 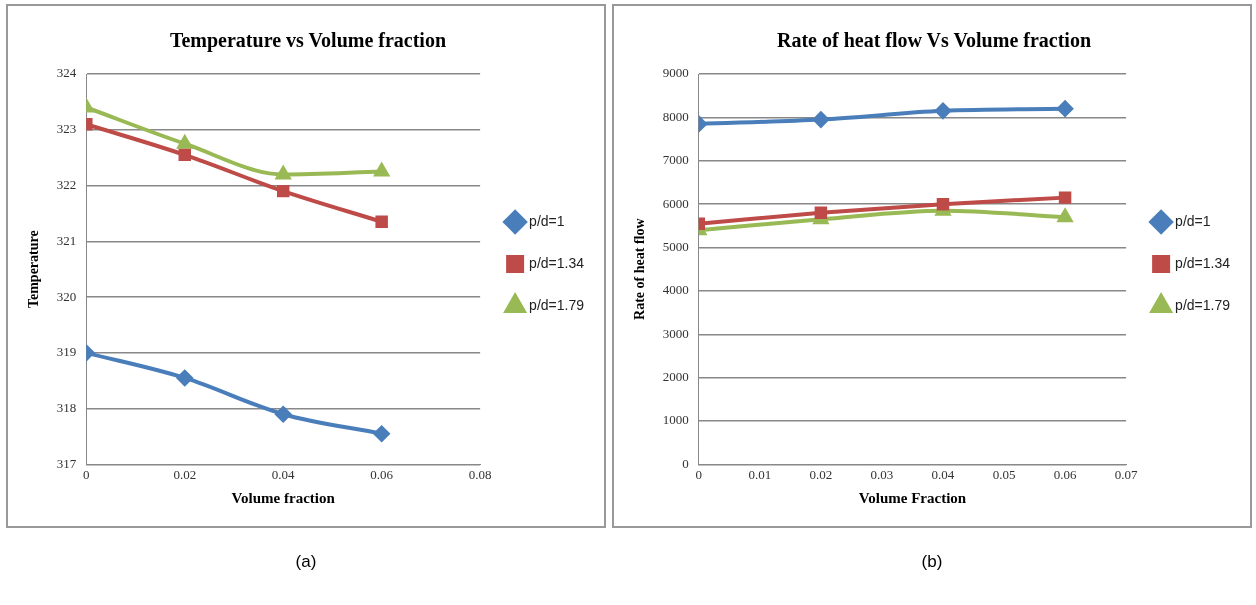 I want to click on chart-title: Rate of heat flow Vs Volume fraction, so click(x=934, y=40).